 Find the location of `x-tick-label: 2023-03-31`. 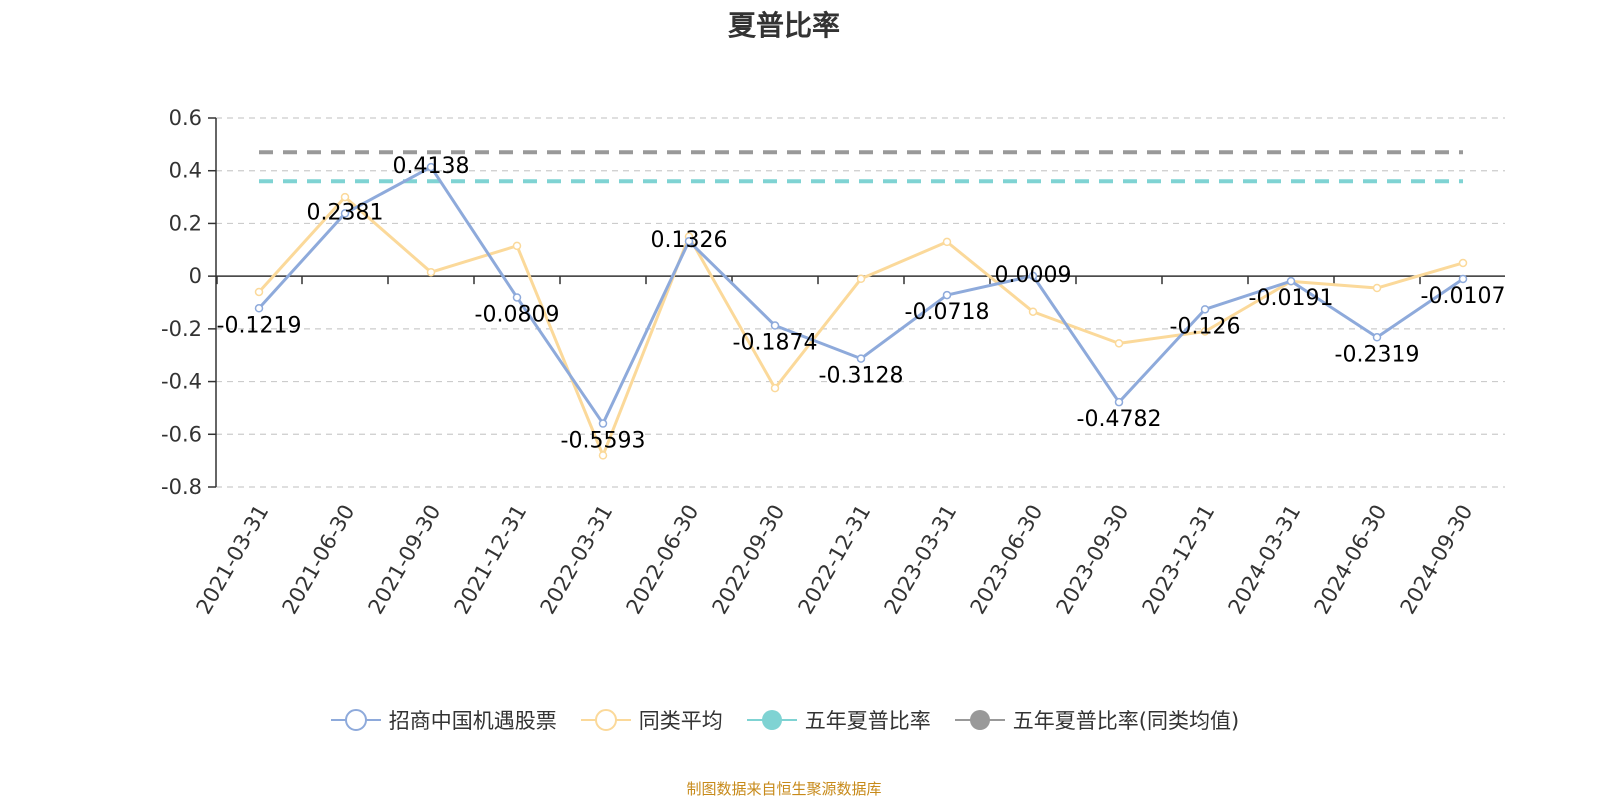

x-tick-label: 2023-03-31 is located at coordinates (921, 560).